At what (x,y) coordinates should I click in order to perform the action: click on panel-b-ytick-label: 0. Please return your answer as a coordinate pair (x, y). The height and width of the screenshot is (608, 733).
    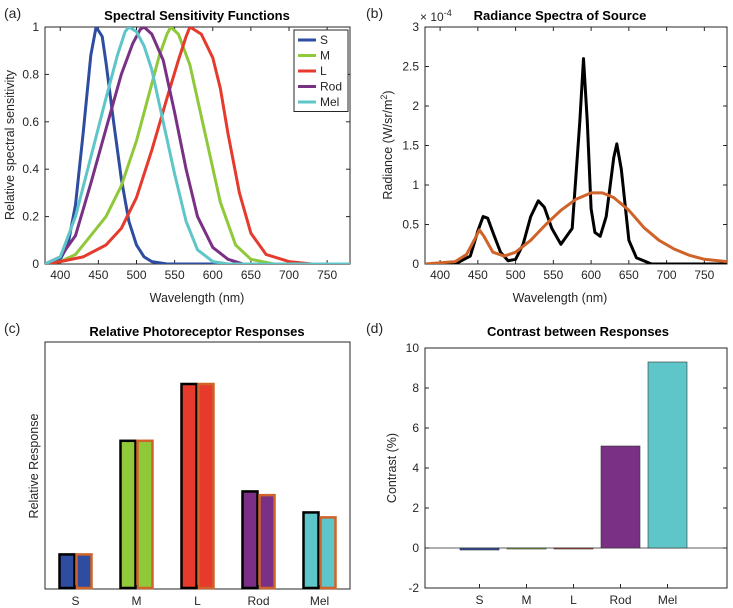
    Looking at the image, I should click on (415, 264).